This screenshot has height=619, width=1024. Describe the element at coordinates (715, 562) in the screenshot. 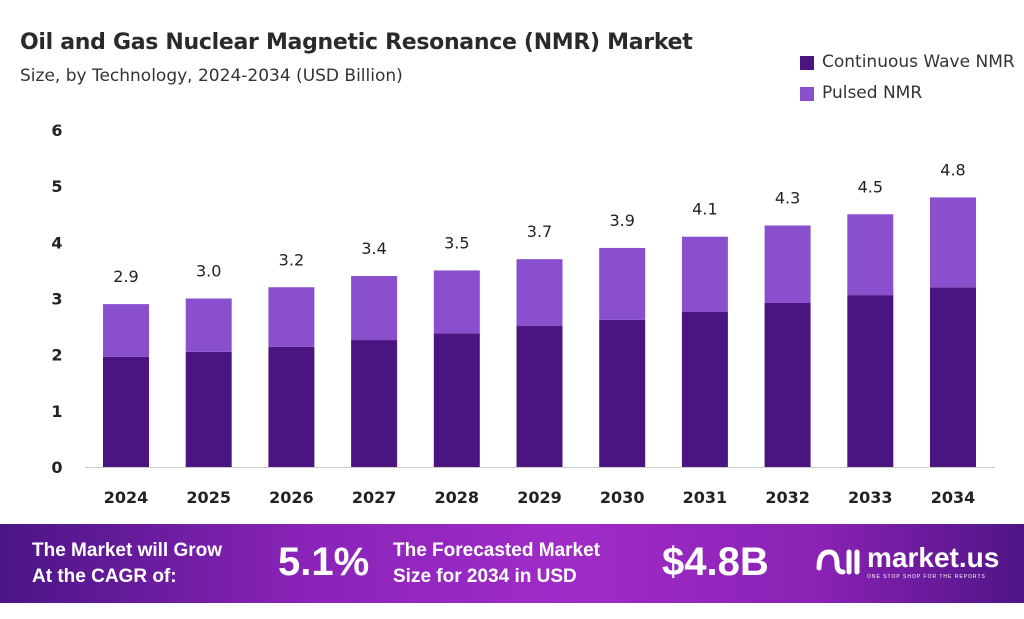

I see `forecast-value: $4.8B` at that location.